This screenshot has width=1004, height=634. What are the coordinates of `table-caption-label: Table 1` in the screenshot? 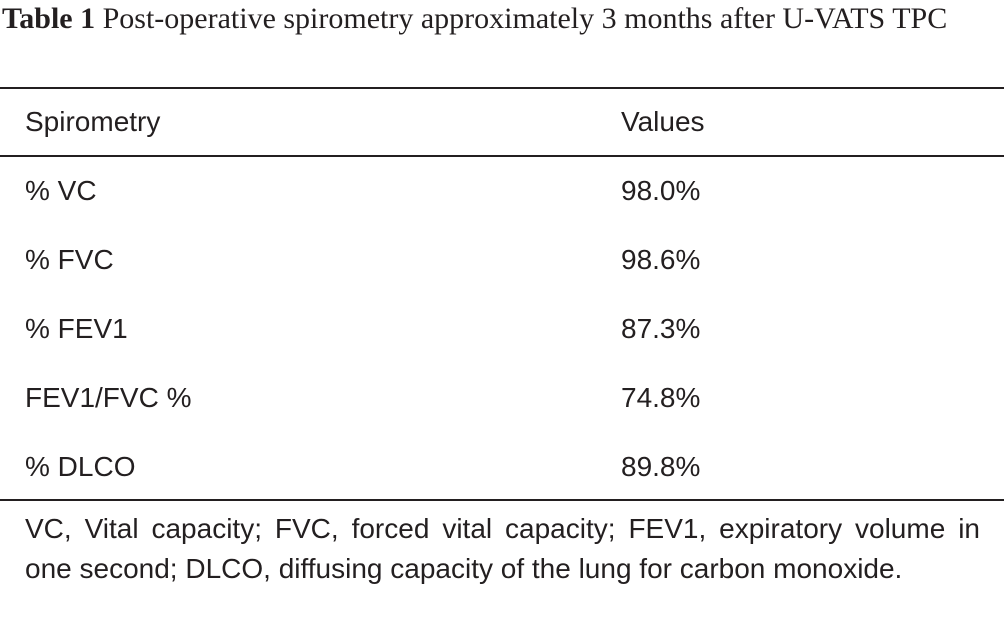 It's located at (49, 18).